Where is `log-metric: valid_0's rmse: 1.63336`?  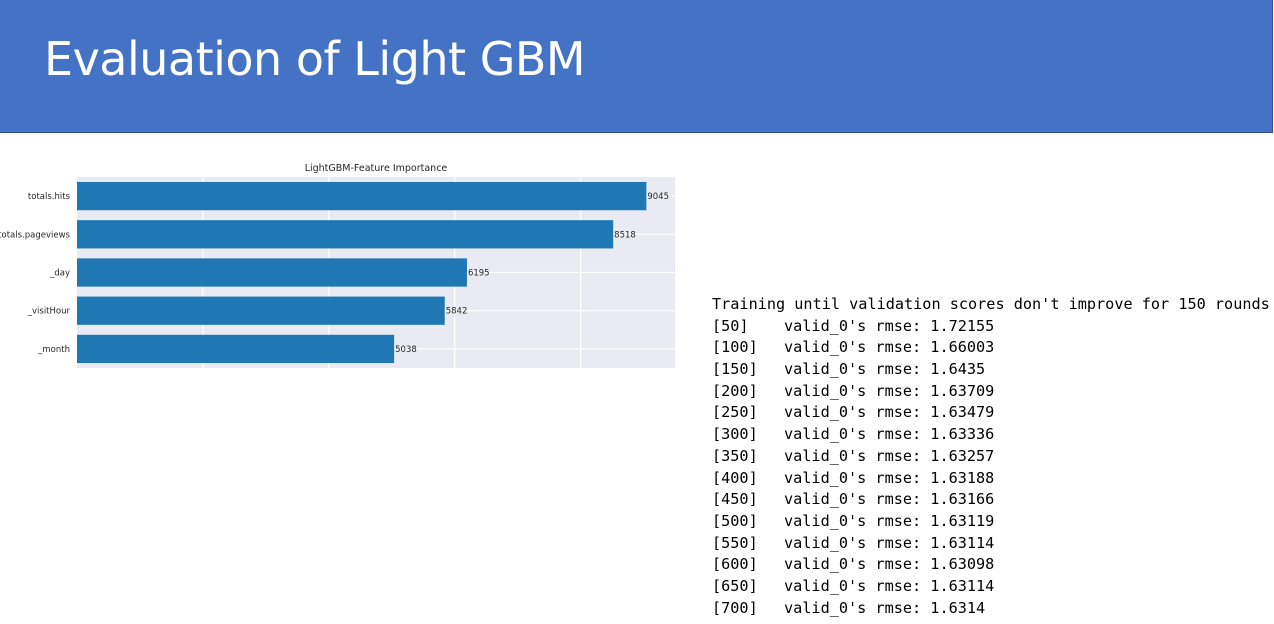
log-metric: valid_0's rmse: 1.63336 is located at coordinates (889, 434).